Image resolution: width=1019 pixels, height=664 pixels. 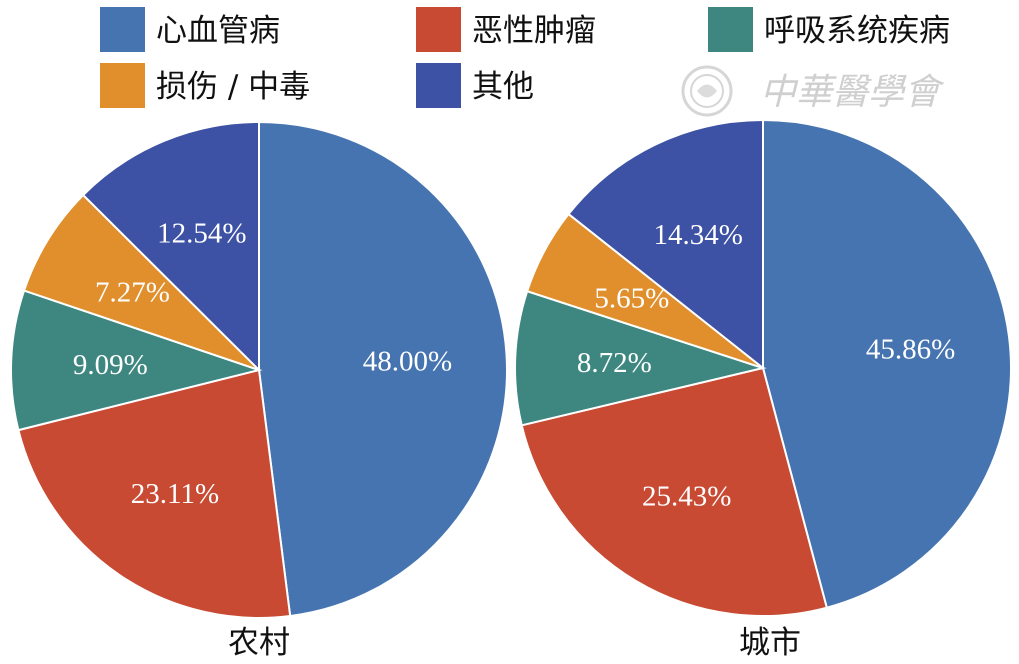 What do you see at coordinates (132, 293) in the screenshot?
I see `slice-label-1-4: 7.27%` at bounding box center [132, 293].